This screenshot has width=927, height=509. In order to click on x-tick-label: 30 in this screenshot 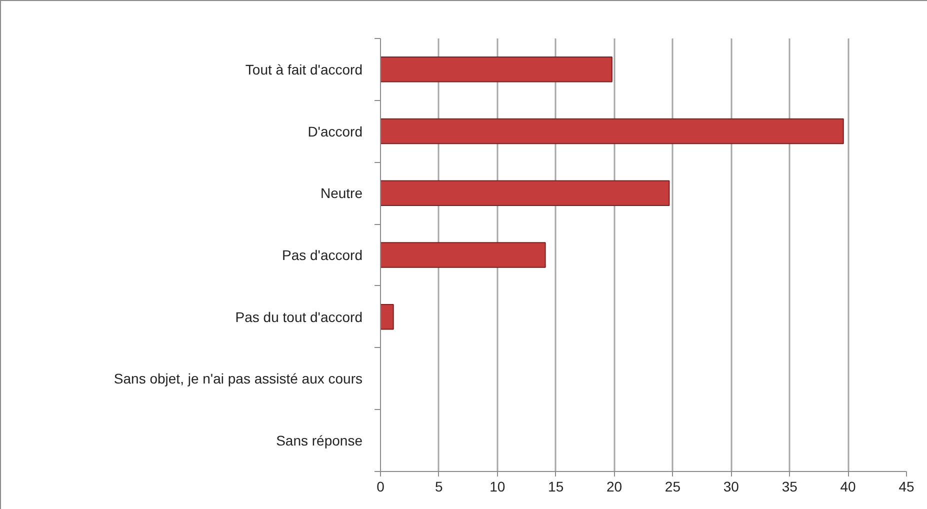, I will do `click(731, 486)`.